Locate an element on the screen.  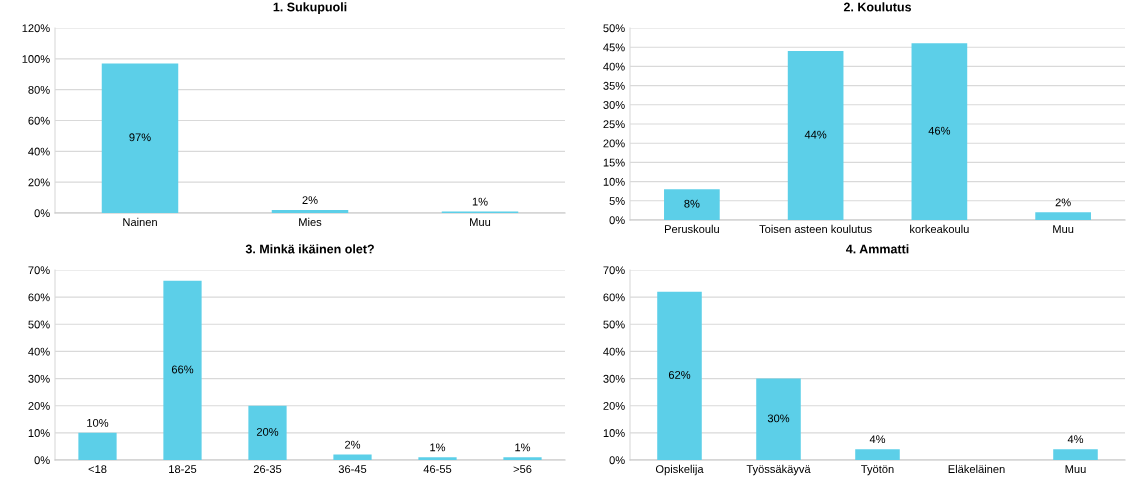
x-tick-label: Opiskelija is located at coordinates (679, 470).